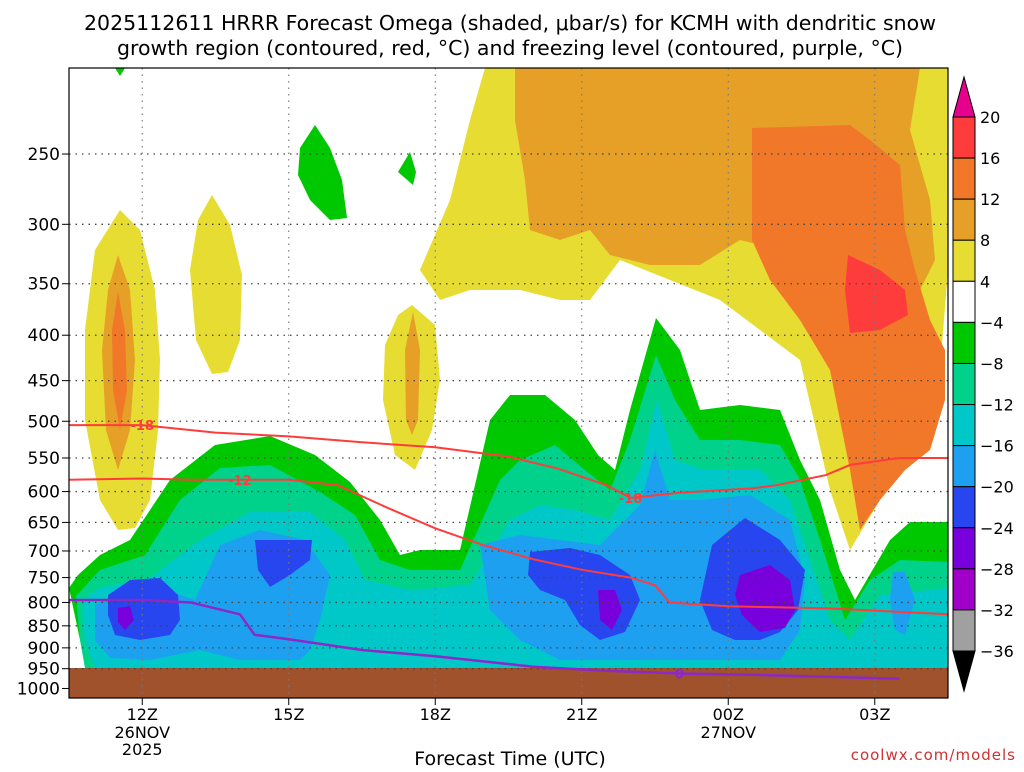 Image resolution: width=1024 pixels, height=772 pixels. What do you see at coordinates (240, 481) in the screenshot?
I see `dgz-contour-minus12-label-0: -12` at bounding box center [240, 481].